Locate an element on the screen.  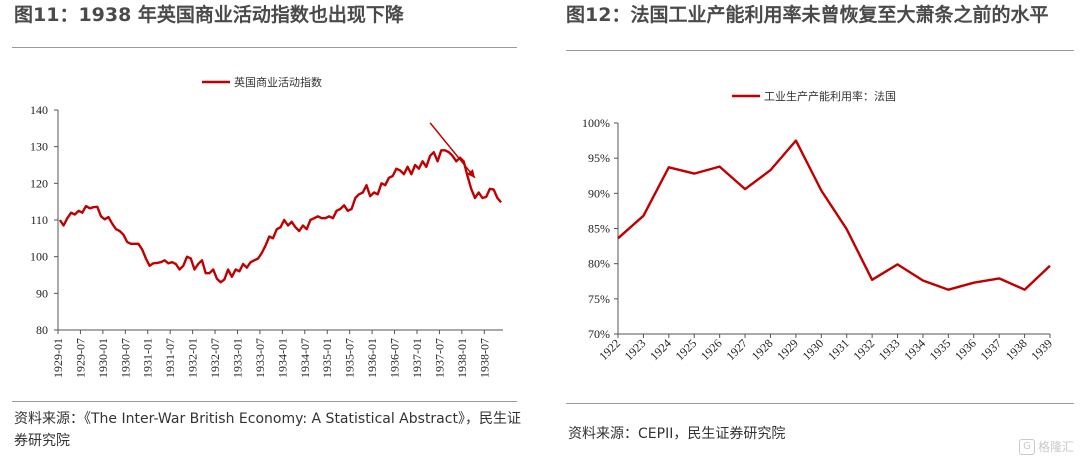
x-tick-label: 1932-01 is located at coordinates (193, 358).